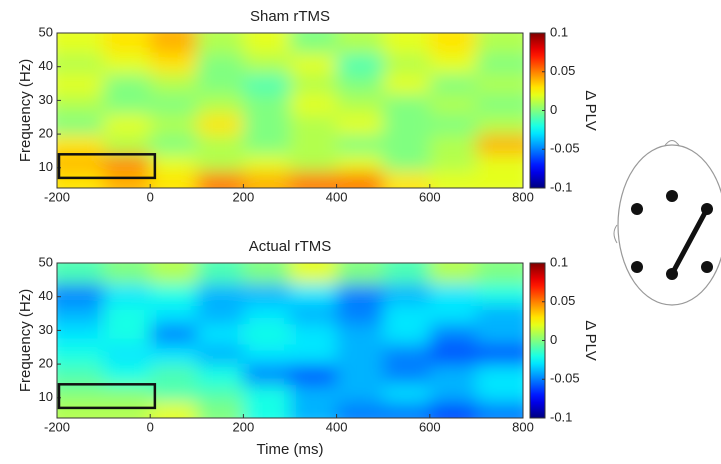 Image resolution: width=721 pixels, height=464 pixels. Describe the element at coordinates (46, 295) in the screenshot. I see `y-tick-label: 40` at that location.